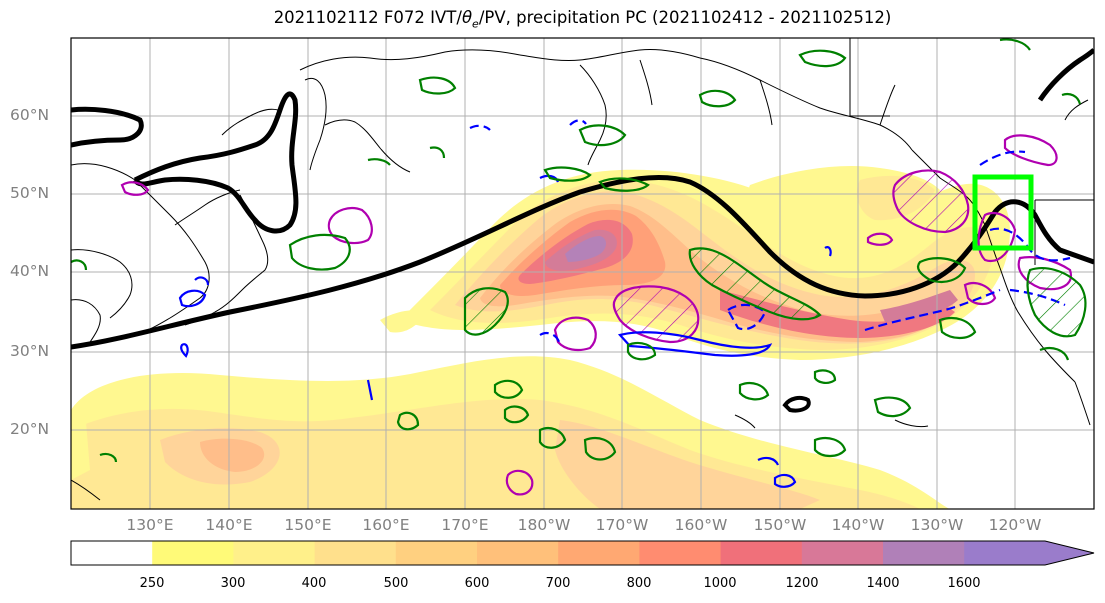 Image resolution: width=1105 pixels, height=603 pixels. I want to click on colorbar-extend-arrow, so click(1069, 553).